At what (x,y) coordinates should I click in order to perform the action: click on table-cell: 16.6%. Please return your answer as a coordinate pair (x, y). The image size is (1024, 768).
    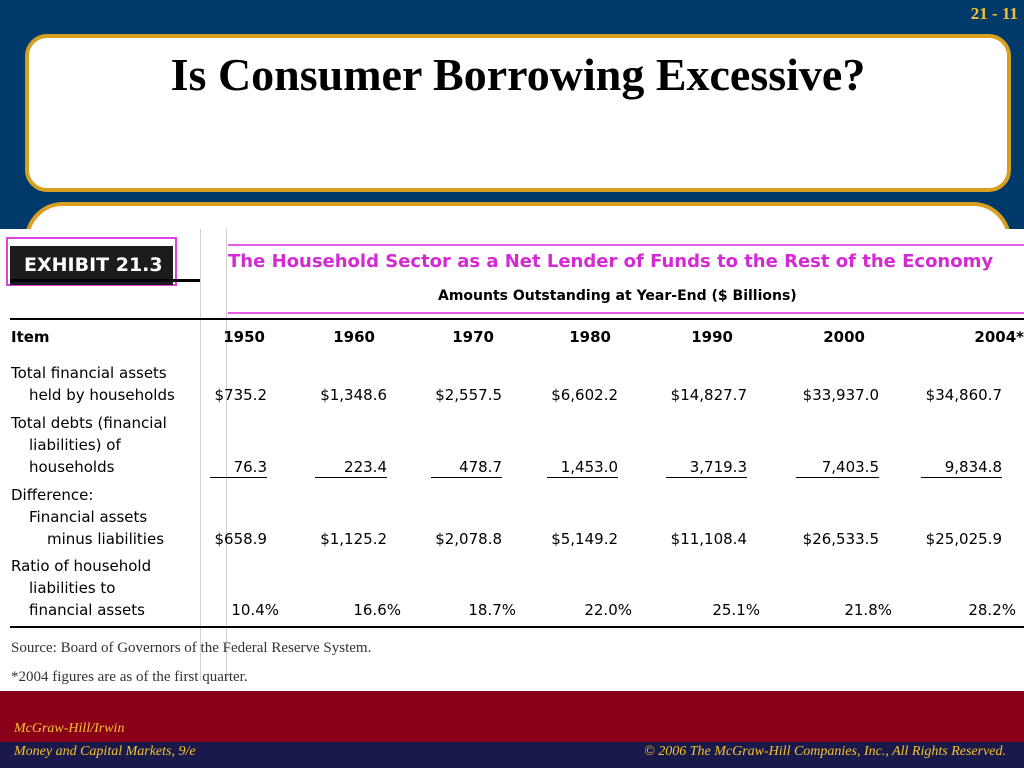
    Looking at the image, I should click on (377, 610).